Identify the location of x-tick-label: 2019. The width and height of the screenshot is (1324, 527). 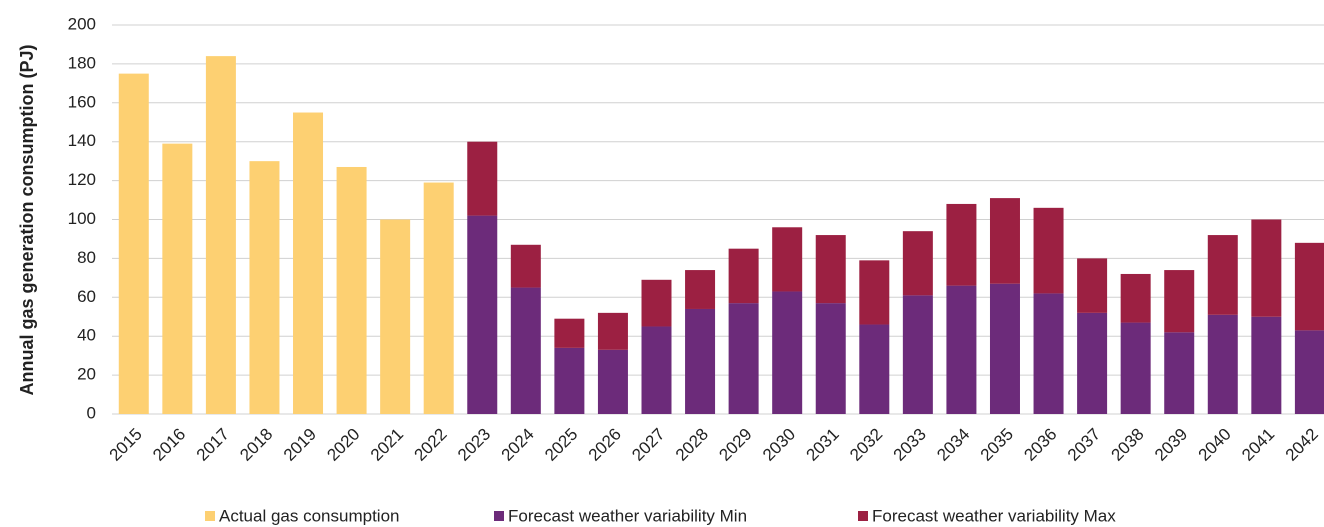
(300, 445).